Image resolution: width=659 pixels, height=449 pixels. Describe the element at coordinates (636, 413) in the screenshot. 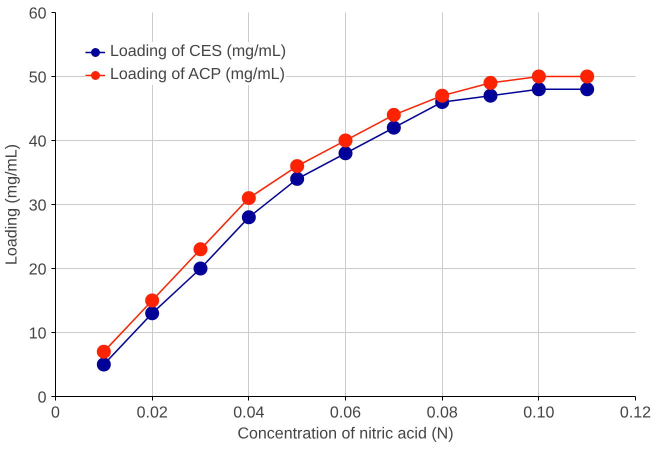

I see `x-tick-label: 0.12` at that location.